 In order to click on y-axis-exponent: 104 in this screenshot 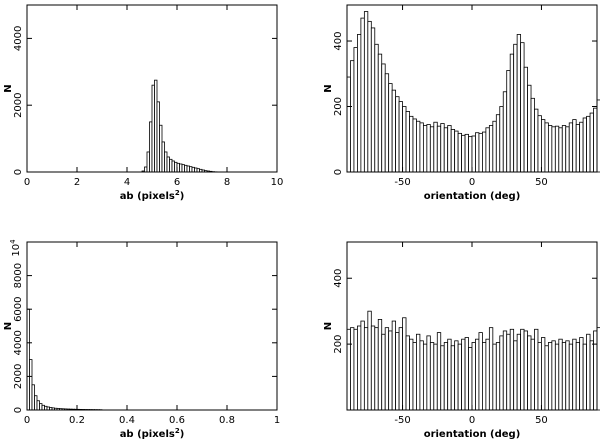, I will do `click(15, 248)`.